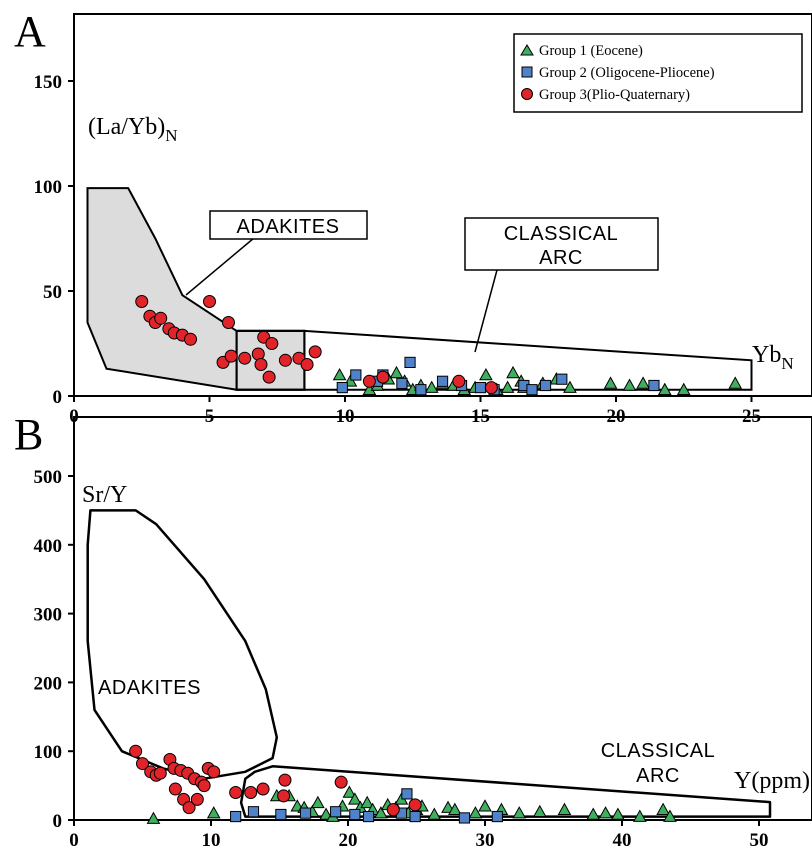 The width and height of the screenshot is (812, 859). I want to click on panel-b-label: B, so click(28, 434).